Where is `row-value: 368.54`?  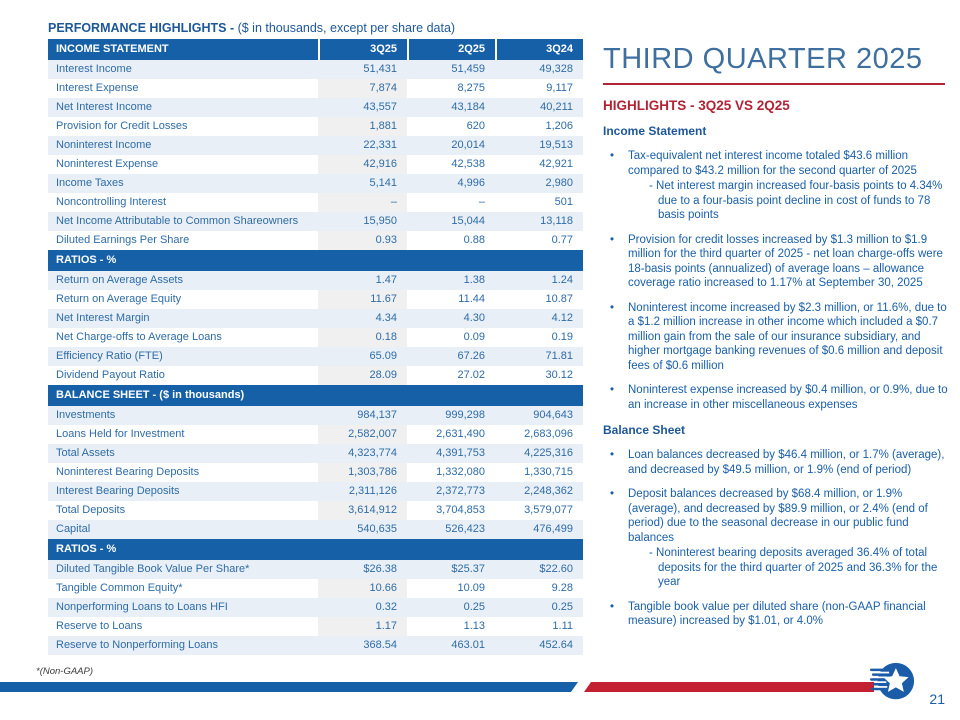 row-value: 368.54 is located at coordinates (380, 645).